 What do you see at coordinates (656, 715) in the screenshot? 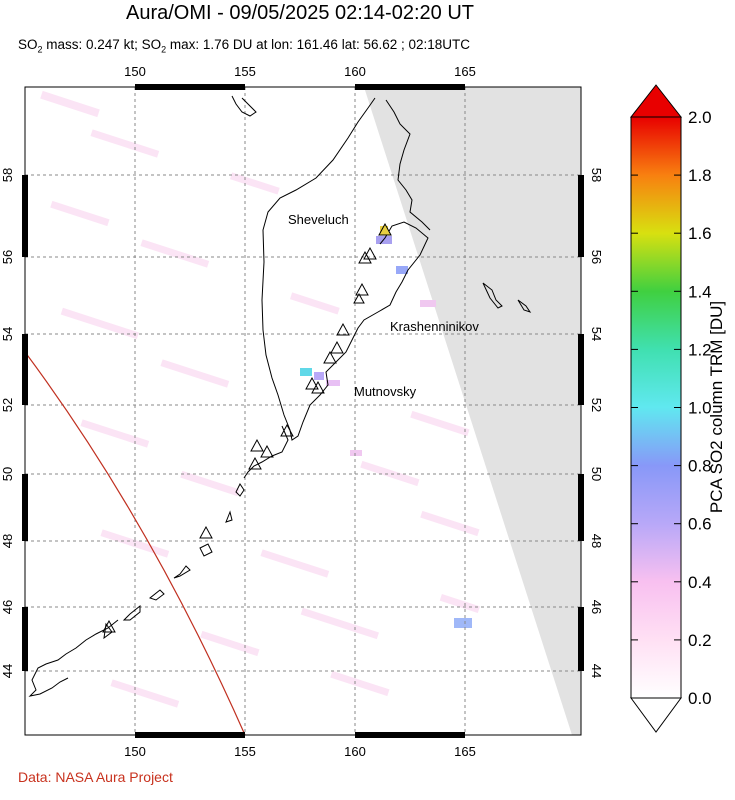
I see `colorbar-min-arrow` at bounding box center [656, 715].